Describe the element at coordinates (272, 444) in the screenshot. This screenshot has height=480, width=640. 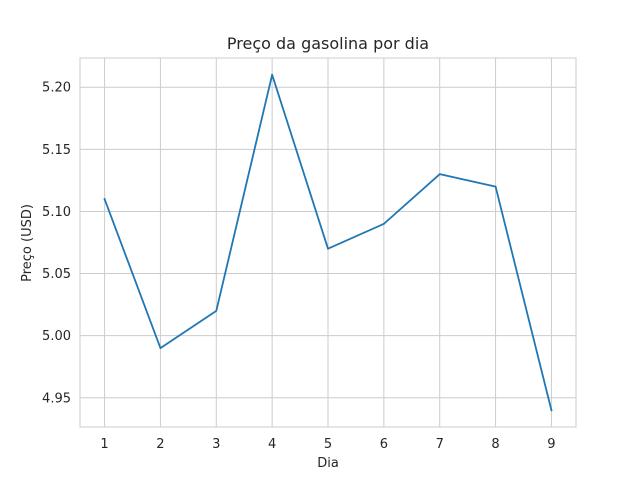
I see `x-tick-label: 4` at that location.